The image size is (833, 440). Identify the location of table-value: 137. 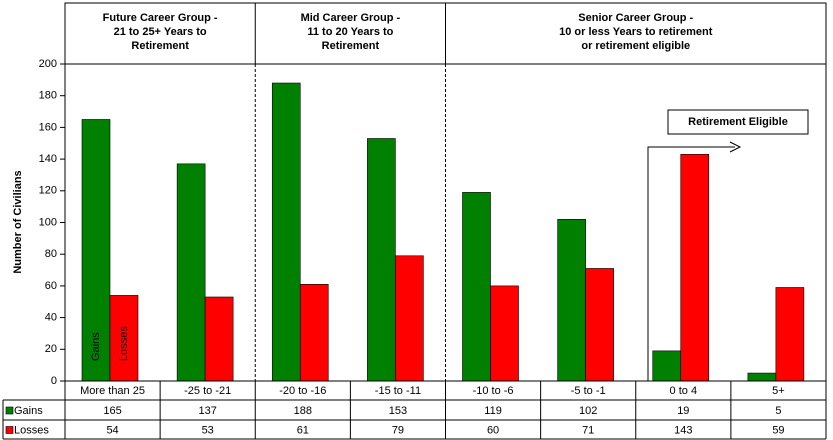
(208, 411).